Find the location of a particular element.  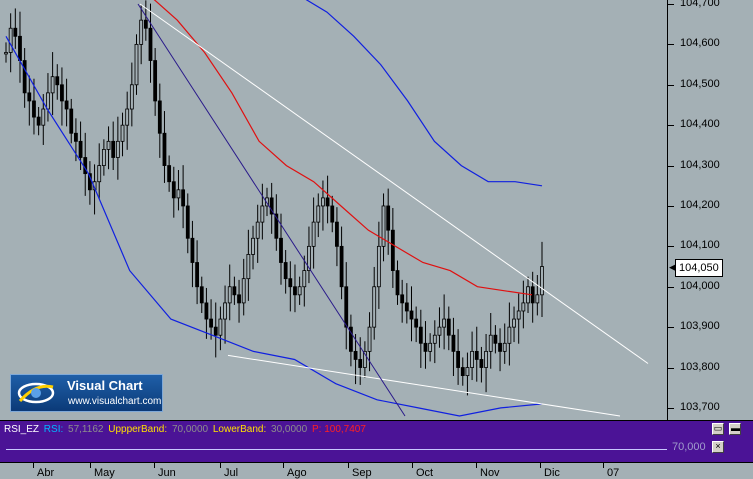

date-tick-label: Ago is located at coordinates (297, 473).